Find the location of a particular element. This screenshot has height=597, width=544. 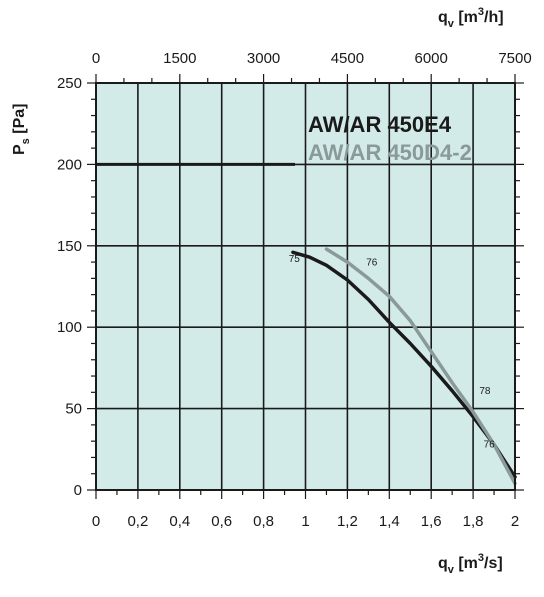

x-bottom-tick-label-8: 1,6 is located at coordinates (431, 521).